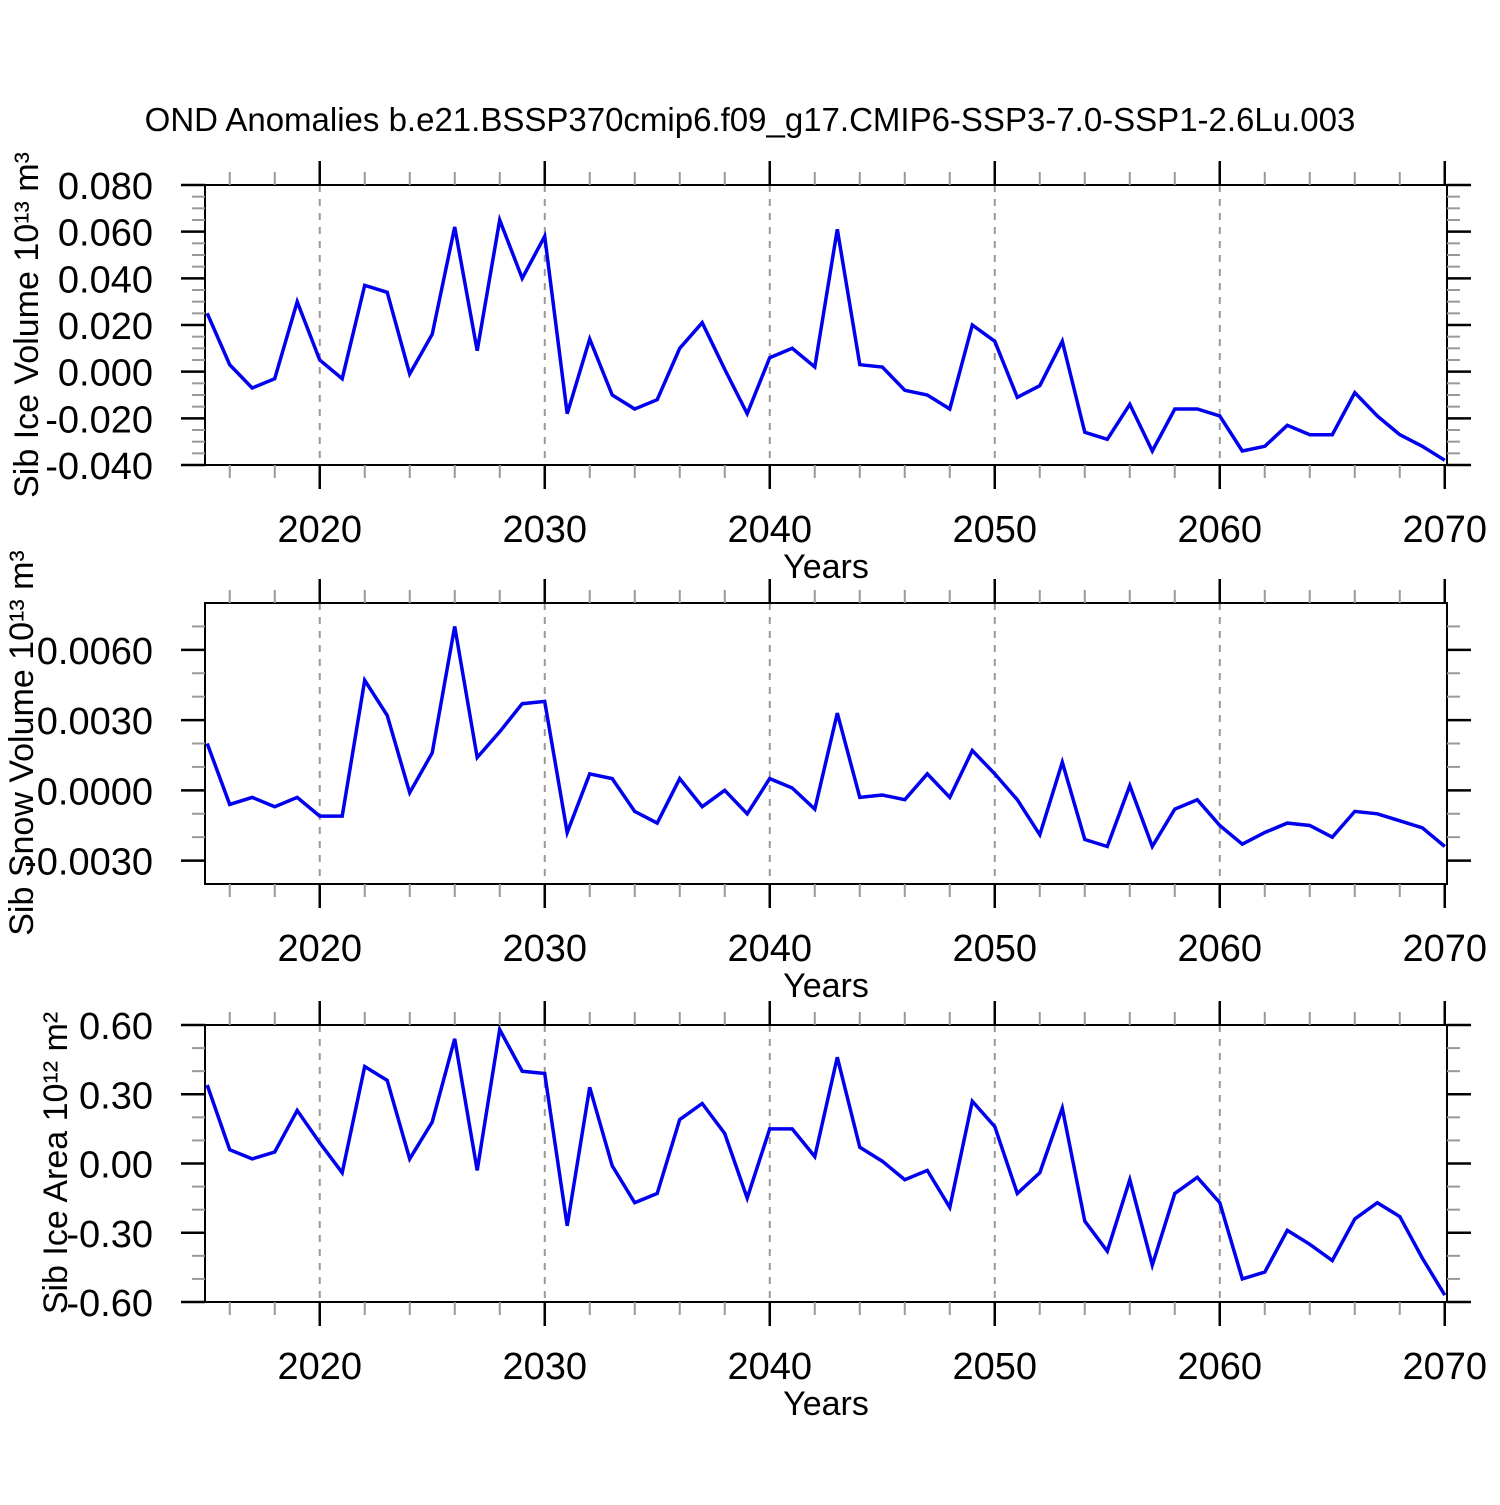 This screenshot has height=1505, width=1500. I want to click on y-axis-title-ice-volume: Sib Ice Volume 10¹³ m³, so click(27, 325).